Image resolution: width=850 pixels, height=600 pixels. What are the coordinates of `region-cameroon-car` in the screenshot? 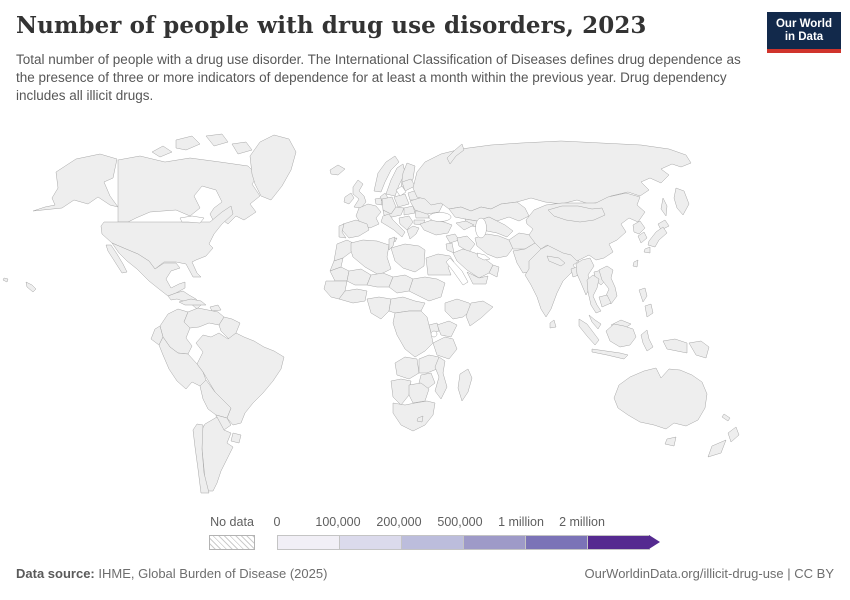 It's located at (407, 305).